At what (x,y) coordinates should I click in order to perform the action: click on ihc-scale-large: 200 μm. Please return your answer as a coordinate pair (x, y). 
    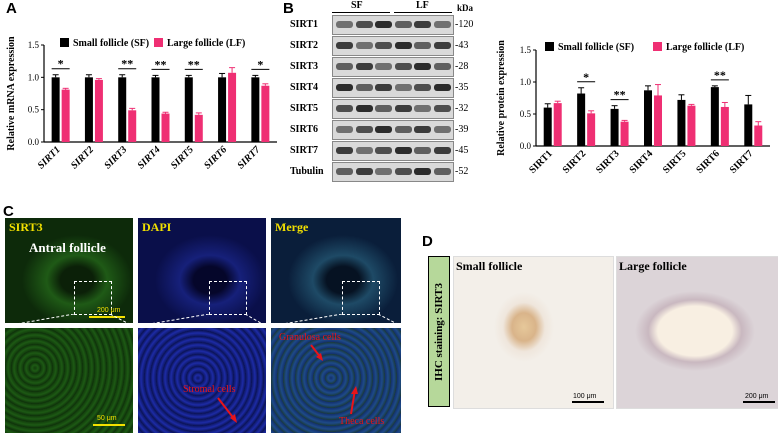
    Looking at the image, I should click on (757, 396).